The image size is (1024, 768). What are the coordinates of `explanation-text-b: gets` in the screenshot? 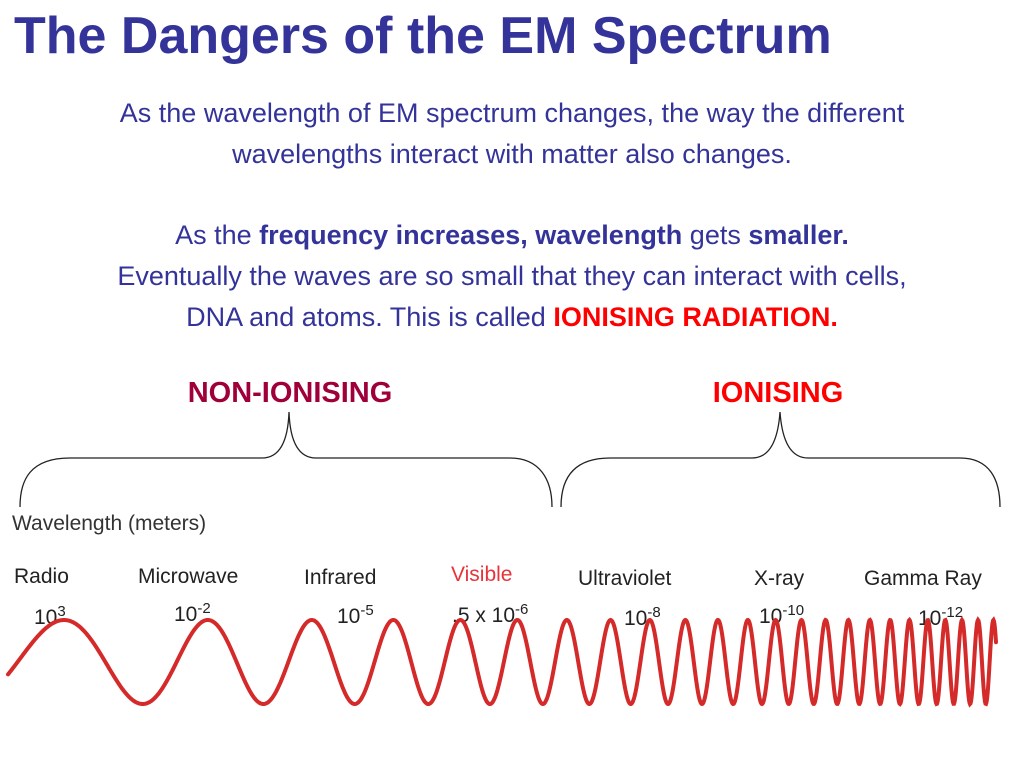 It's located at (715, 235).